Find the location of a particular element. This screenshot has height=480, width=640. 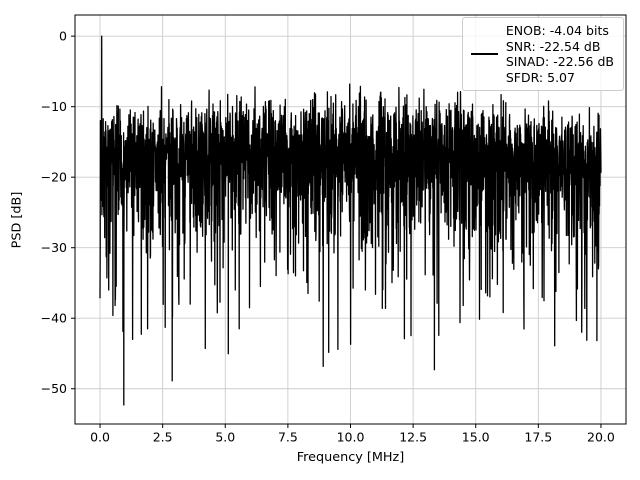

legend-entry-enob: ENOB: -4.04 bits is located at coordinates (557, 30).